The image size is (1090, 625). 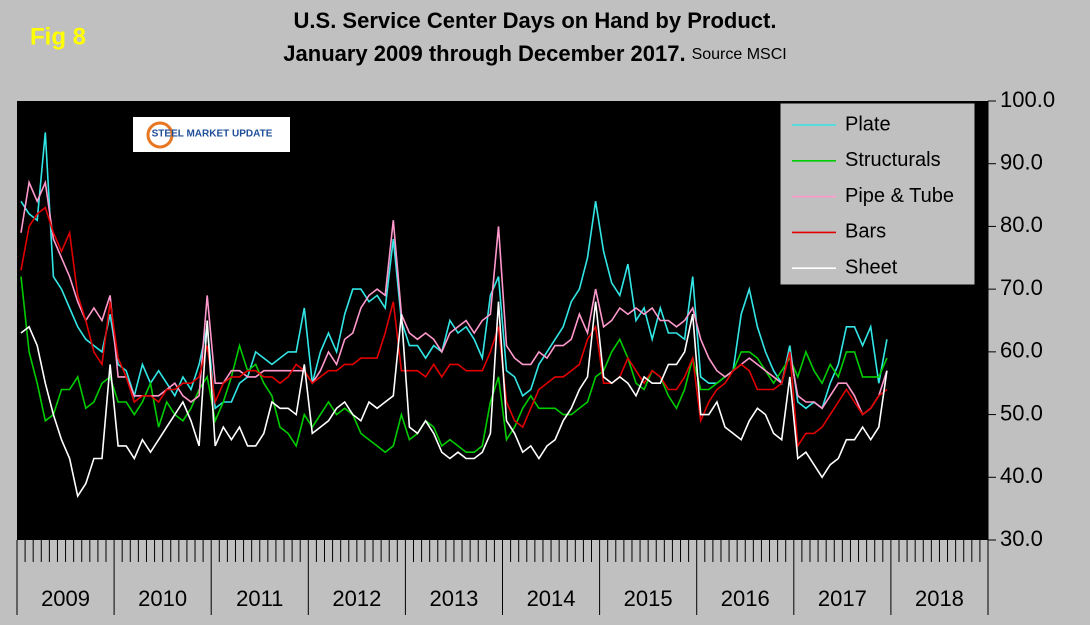 What do you see at coordinates (865, 232) in the screenshot?
I see `legend-label: Bars` at bounding box center [865, 232].